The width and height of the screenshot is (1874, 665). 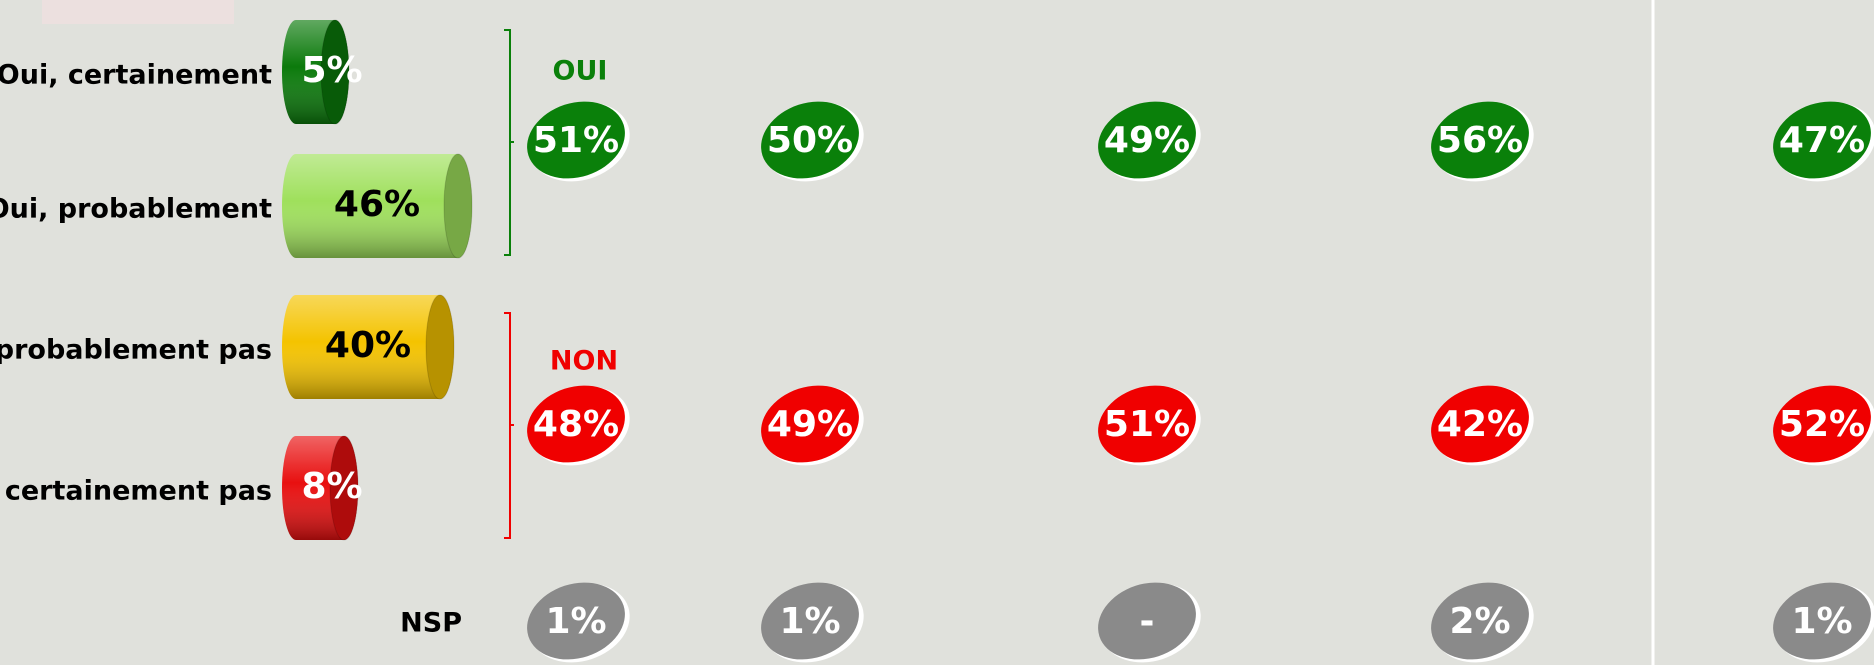 I want to click on bar-value-label: 40%, so click(x=368, y=345).